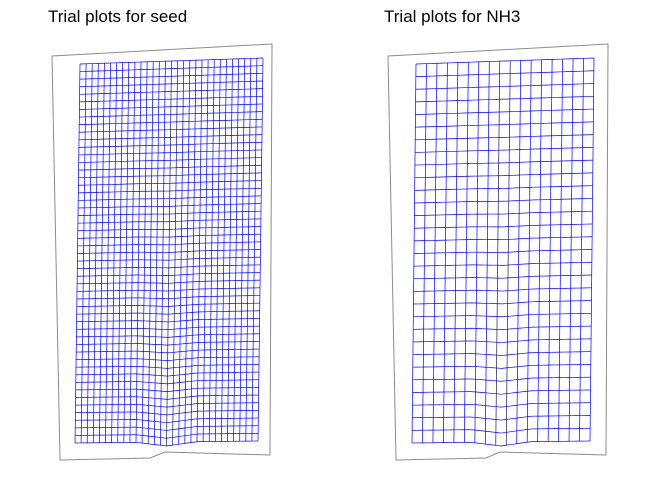 The width and height of the screenshot is (672, 480). What do you see at coordinates (118, 16) in the screenshot?
I see `panel-title-seed: Trial plots for seed` at bounding box center [118, 16].